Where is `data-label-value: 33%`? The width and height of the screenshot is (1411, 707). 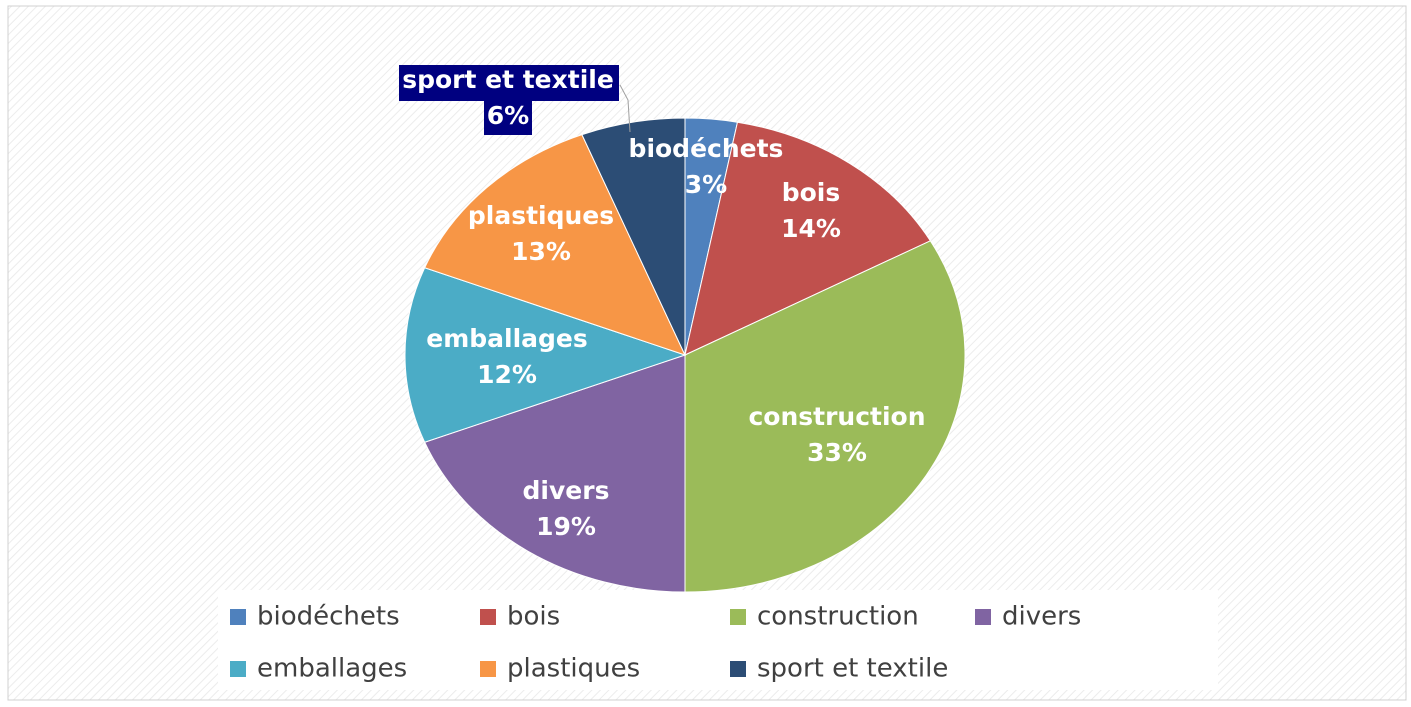 data-label-value: 33% is located at coordinates (837, 452).